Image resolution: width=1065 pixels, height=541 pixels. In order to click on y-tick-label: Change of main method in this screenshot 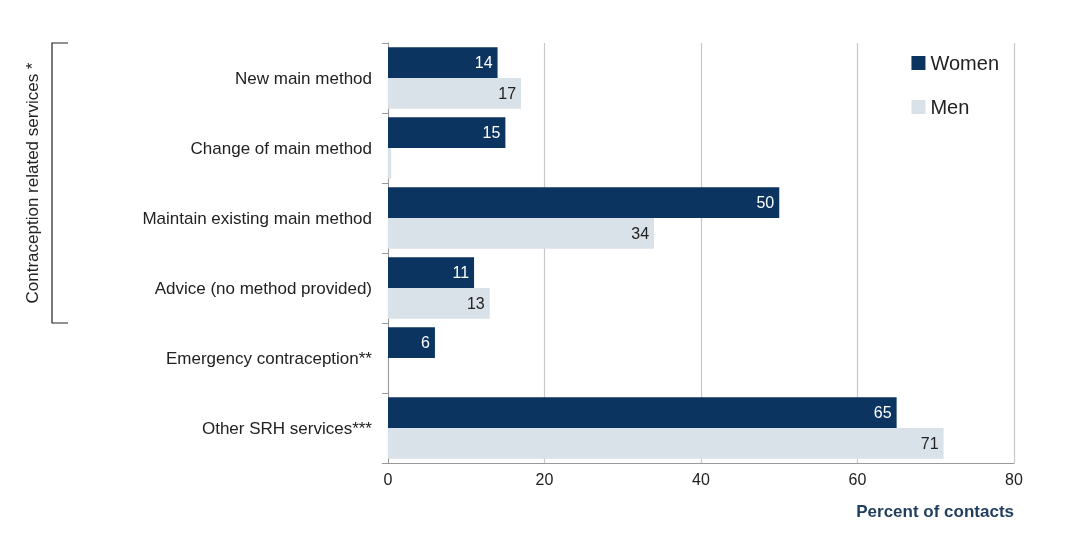, I will do `click(281, 148)`.